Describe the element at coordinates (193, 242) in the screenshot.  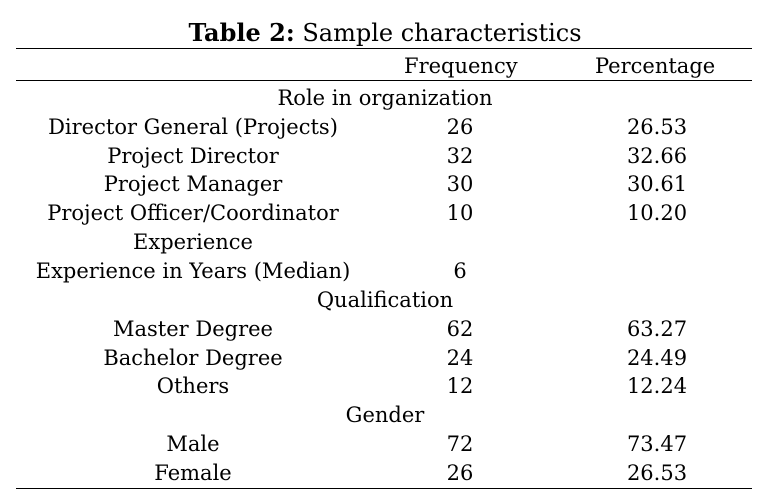
I see `section-title-experience: Experience` at that location.